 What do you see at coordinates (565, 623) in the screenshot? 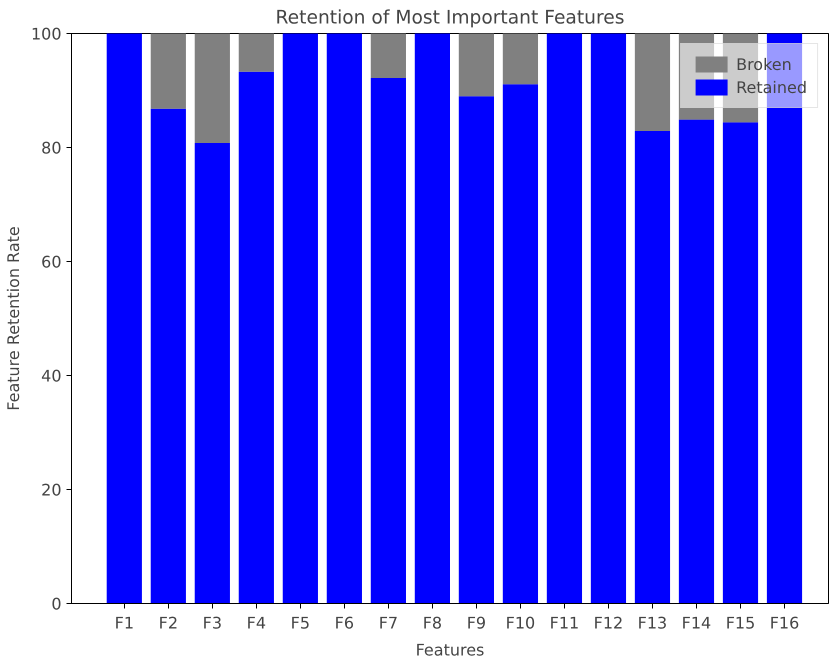
I see `x-tick-label: F11` at bounding box center [565, 623].